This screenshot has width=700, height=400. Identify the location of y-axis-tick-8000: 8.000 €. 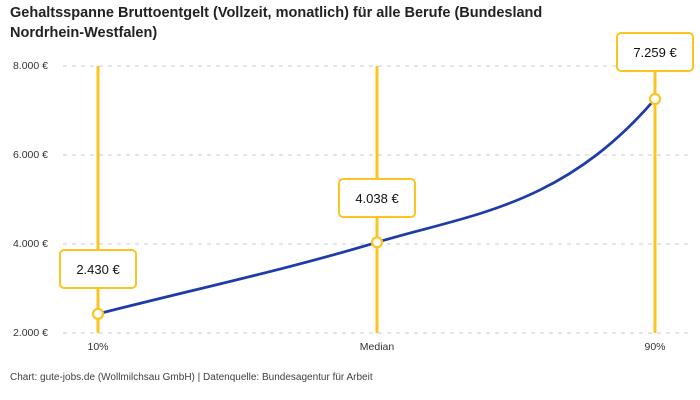
(30, 66).